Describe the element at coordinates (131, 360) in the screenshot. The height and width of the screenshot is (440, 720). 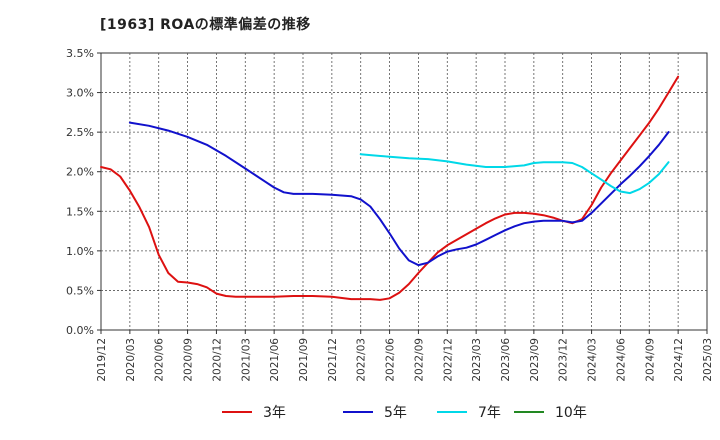
I see `x-tick-label: 2020/03` at that location.